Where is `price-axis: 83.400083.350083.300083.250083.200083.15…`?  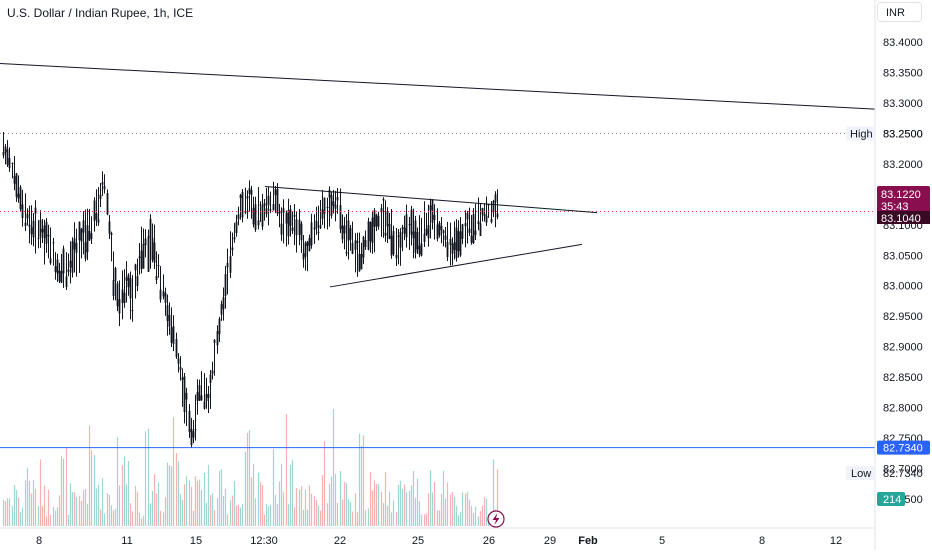
price-axis: 83.400083.350083.300083.250083.200083.15… is located at coordinates (903, 275).